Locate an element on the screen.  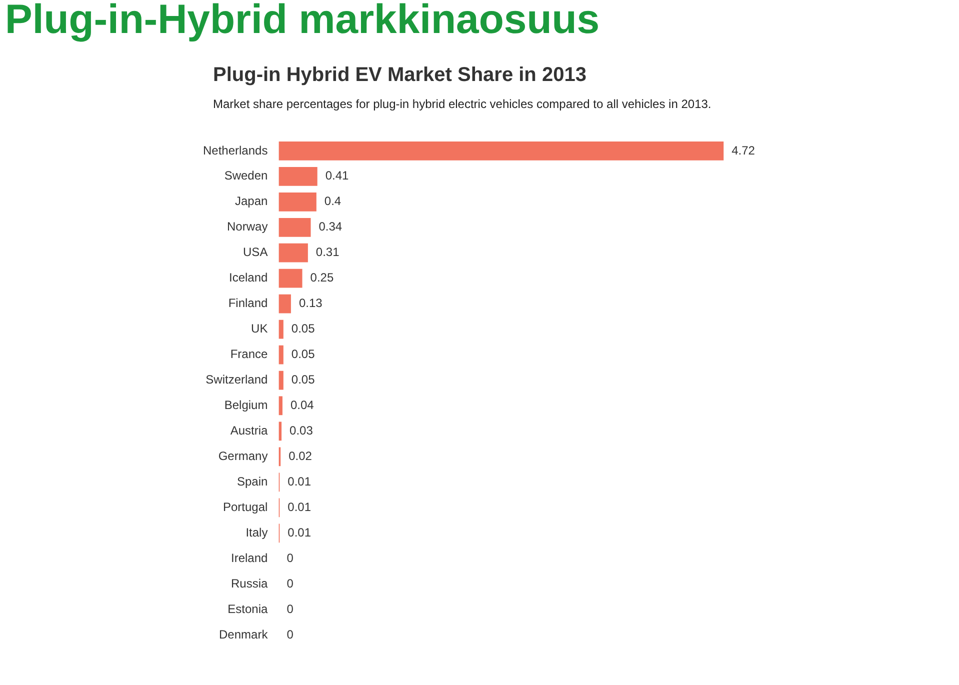
data-label: 0.31 is located at coordinates (328, 252).